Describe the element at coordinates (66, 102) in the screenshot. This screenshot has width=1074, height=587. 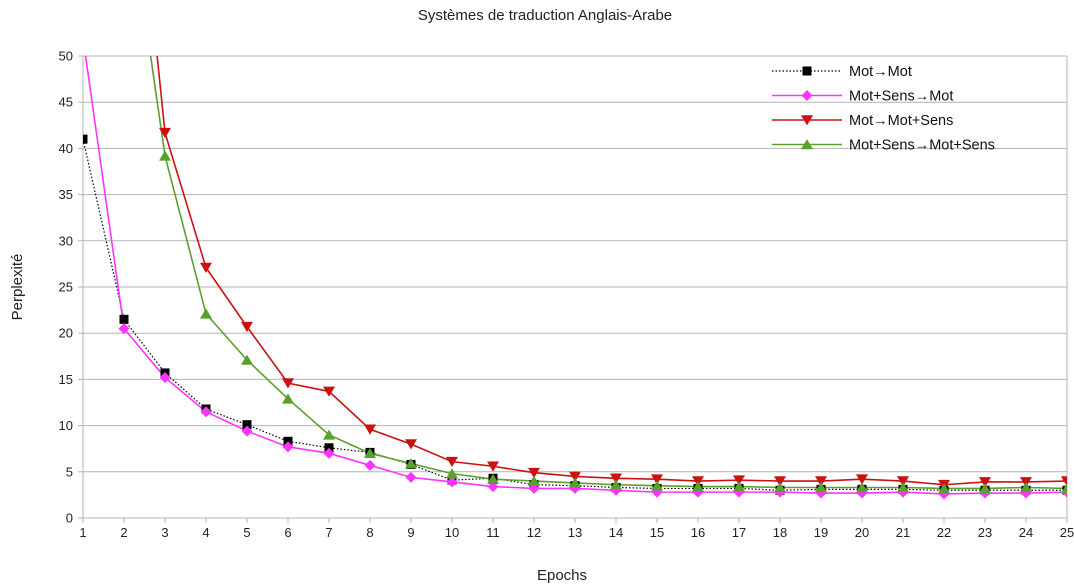
I see `y-tick-label: 45` at that location.